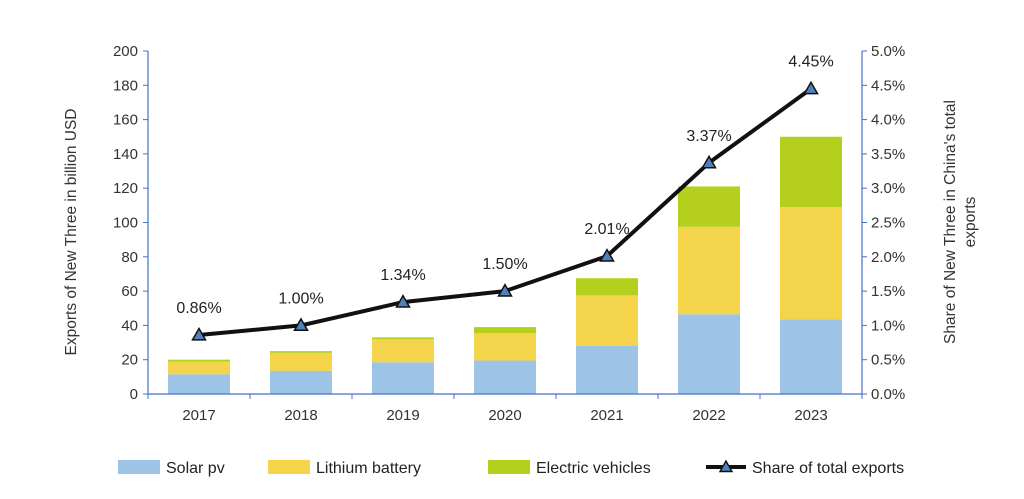 The height and width of the screenshot is (499, 1024). What do you see at coordinates (888, 154) in the screenshot?
I see `y2-tick-label: 3.5%` at bounding box center [888, 154].